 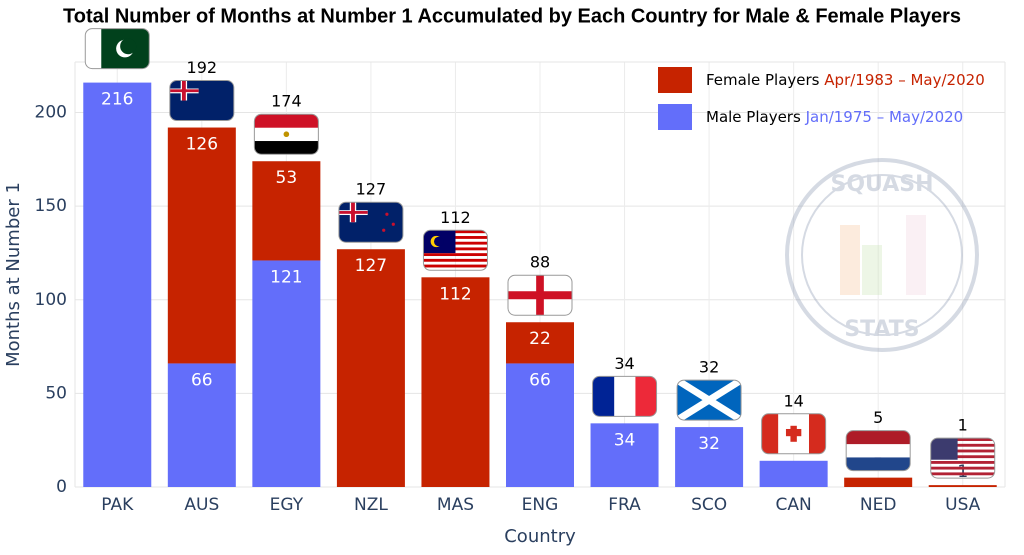 What do you see at coordinates (624, 505) in the screenshot?
I see `x-tick-label: FRA` at bounding box center [624, 505].